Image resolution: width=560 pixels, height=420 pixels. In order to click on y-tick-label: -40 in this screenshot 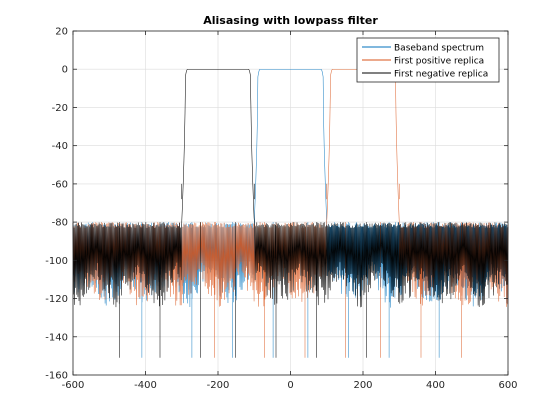, I will do `click(60, 146)`.